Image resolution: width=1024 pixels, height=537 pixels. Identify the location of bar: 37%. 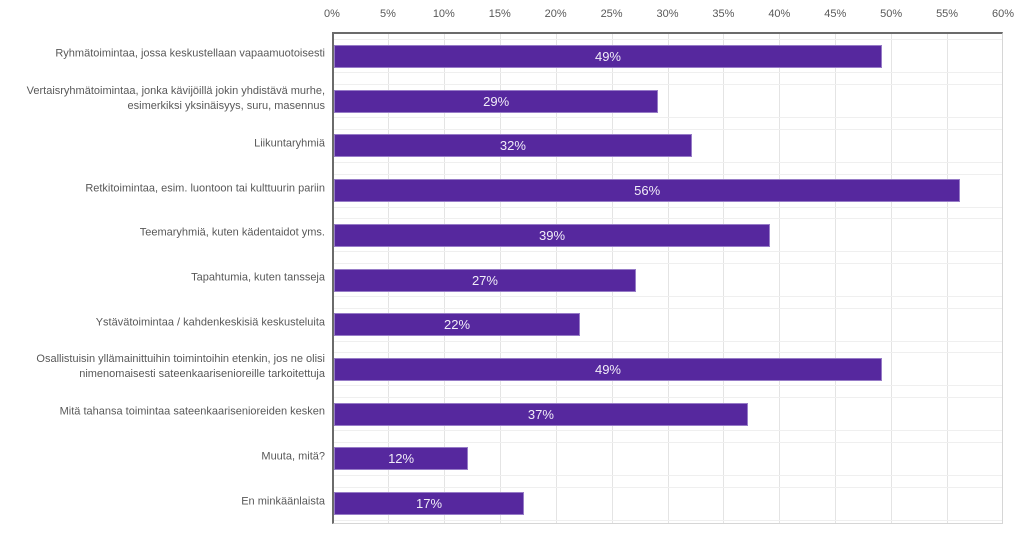
(541, 414).